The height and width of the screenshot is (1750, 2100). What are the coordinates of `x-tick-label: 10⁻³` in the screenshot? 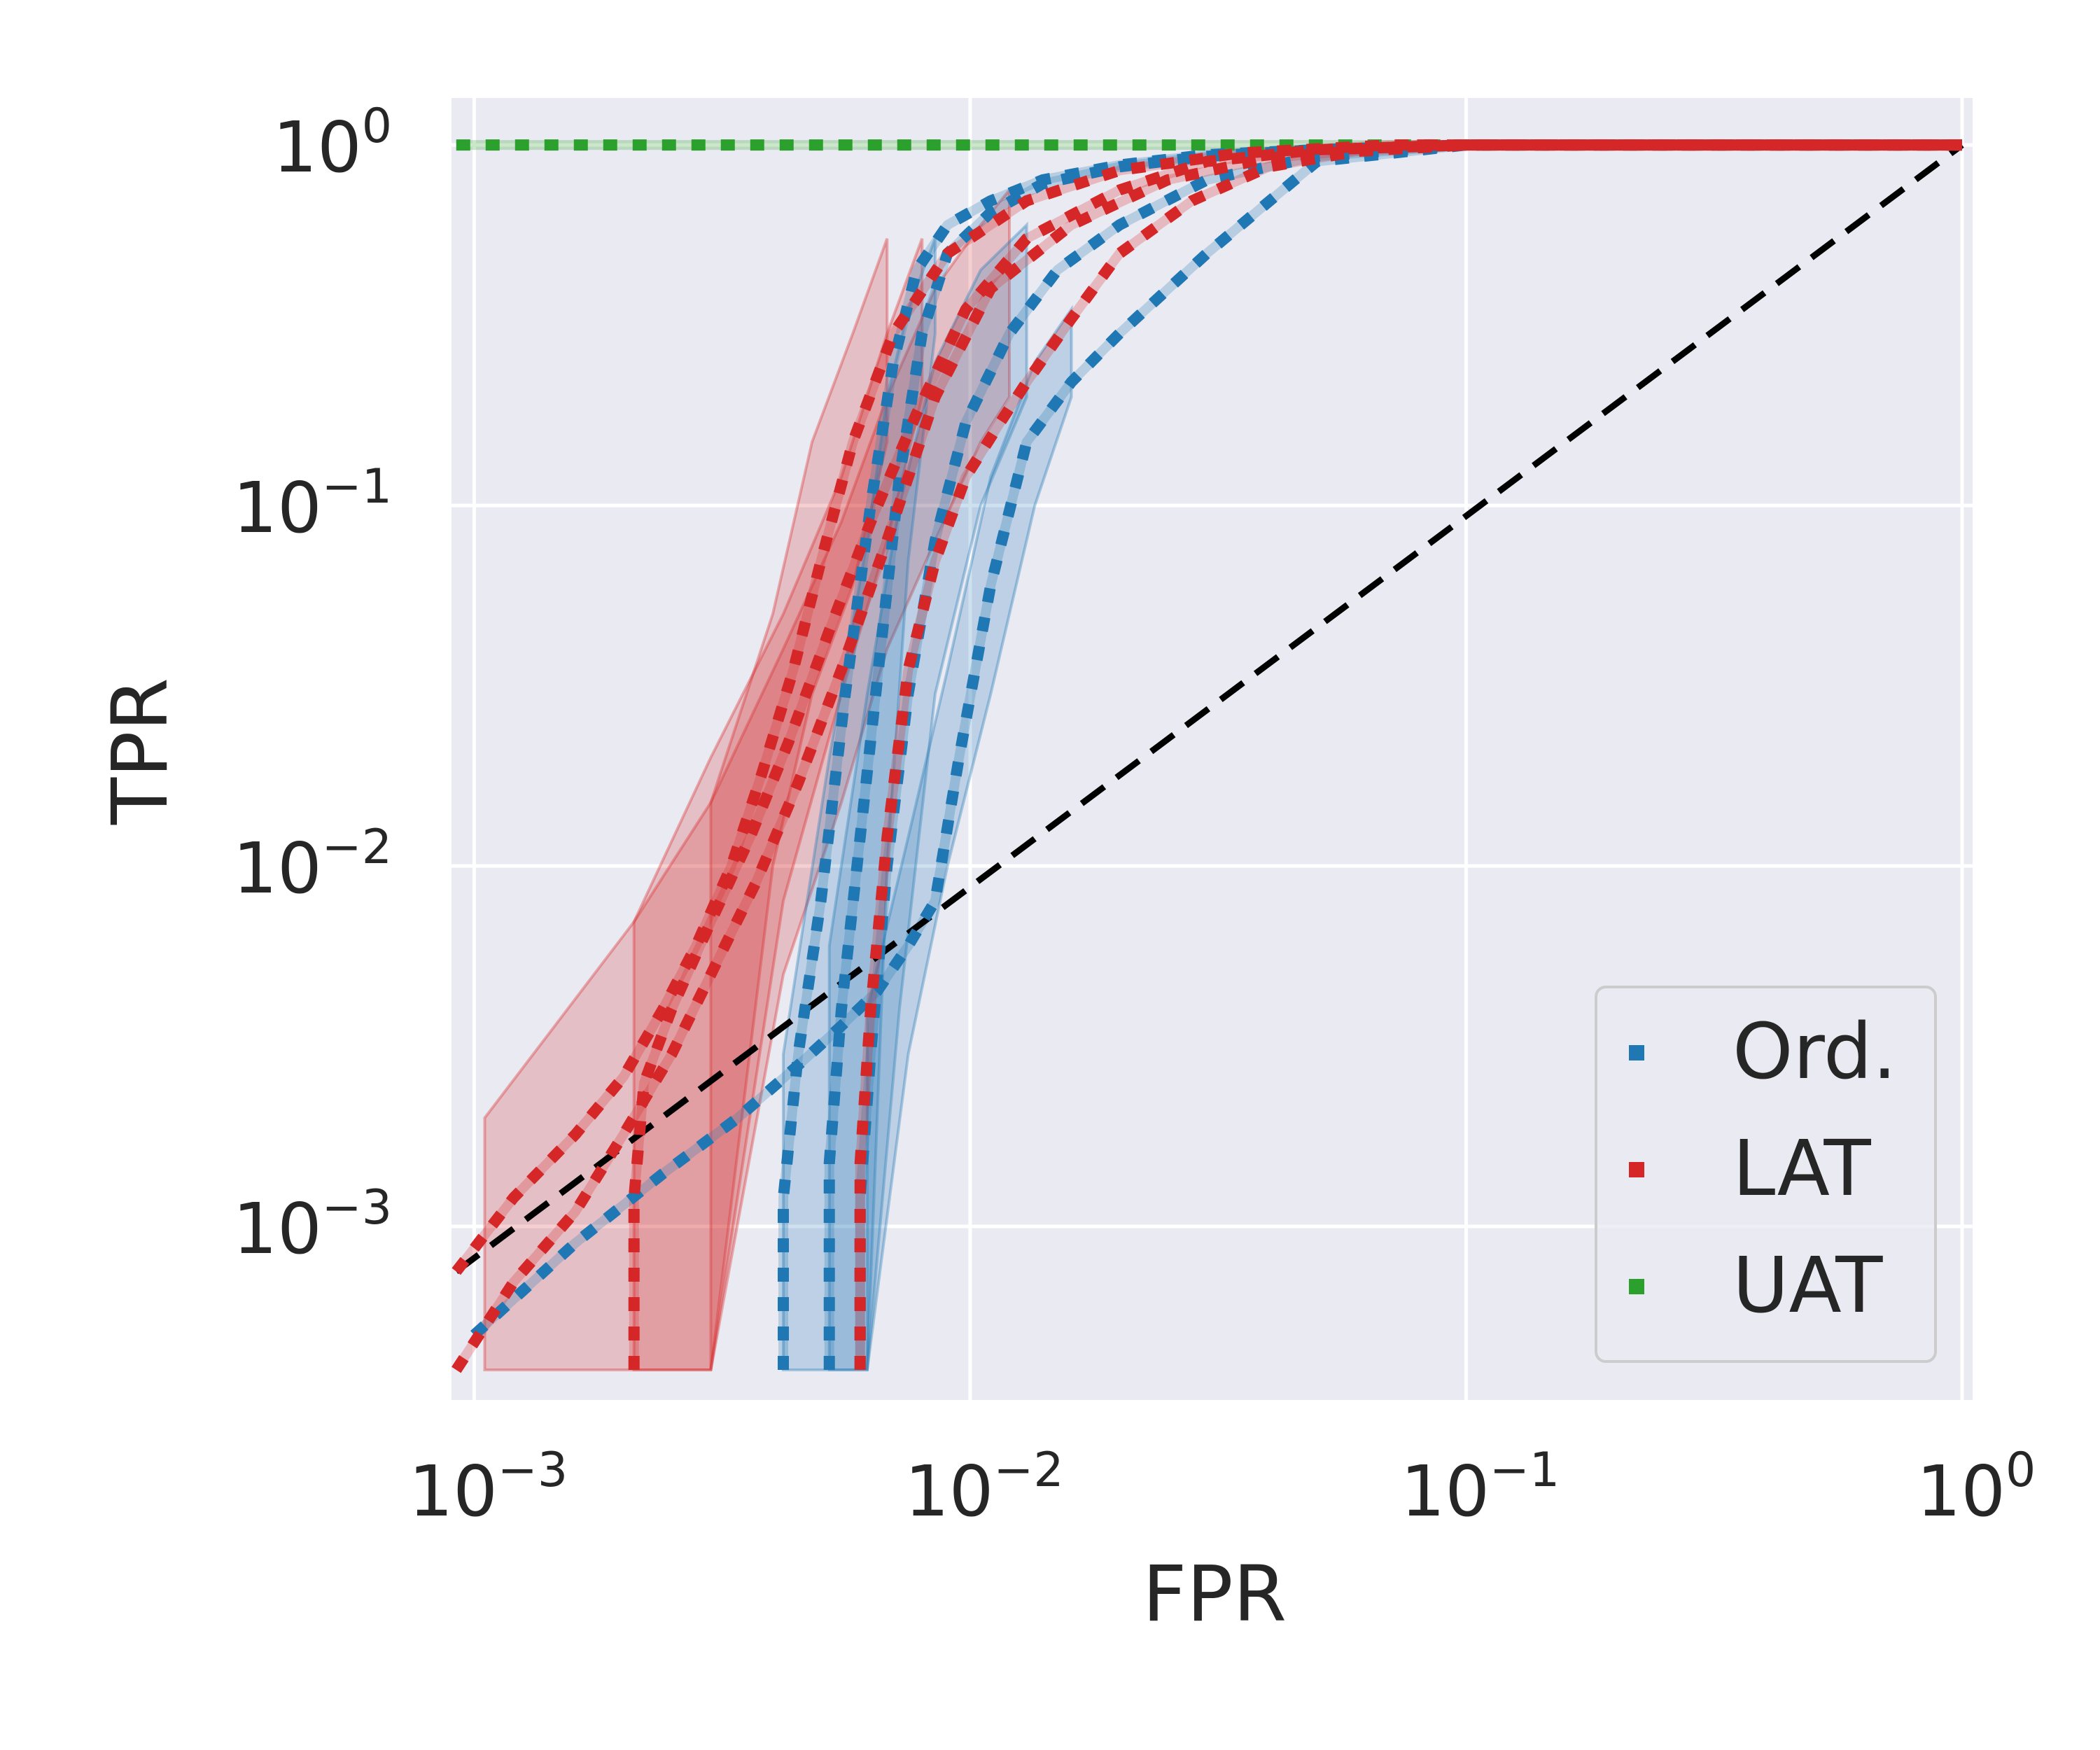 It's located at (488, 1487).